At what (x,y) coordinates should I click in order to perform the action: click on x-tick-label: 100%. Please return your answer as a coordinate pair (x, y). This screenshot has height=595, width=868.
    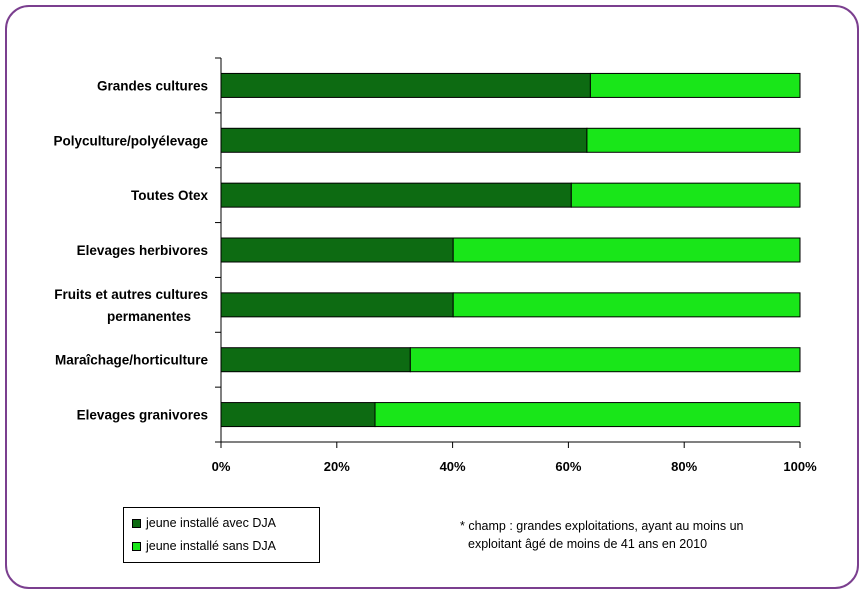
    Looking at the image, I should click on (800, 466).